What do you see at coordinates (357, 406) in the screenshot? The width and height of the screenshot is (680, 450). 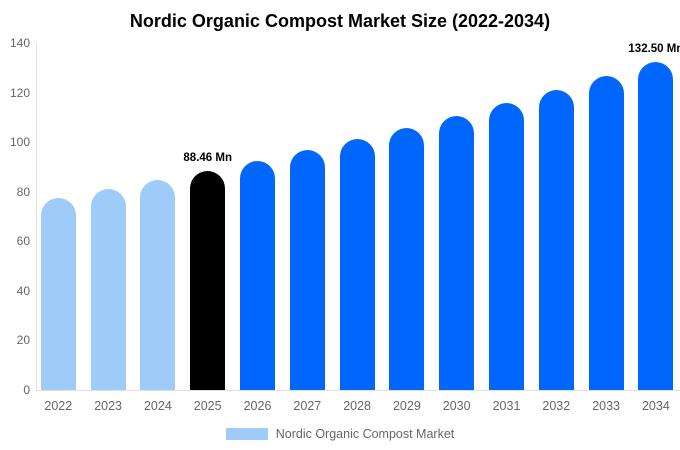 I see `x-axis-label-2028: 2028` at bounding box center [357, 406].